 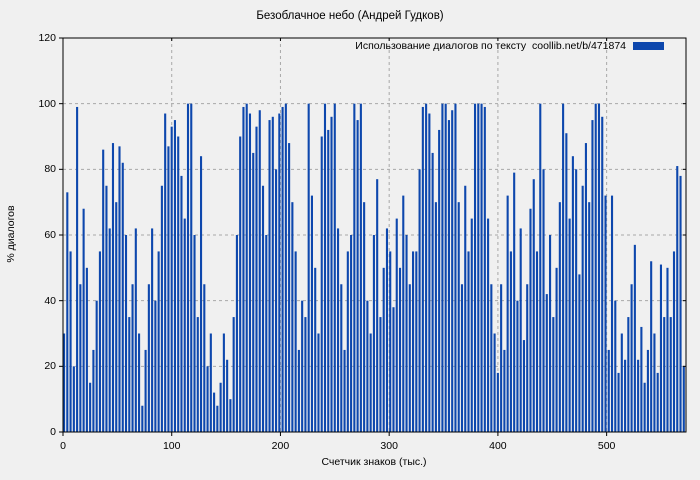 I want to click on y-axis-label: % диалогов, so click(x=11, y=234).